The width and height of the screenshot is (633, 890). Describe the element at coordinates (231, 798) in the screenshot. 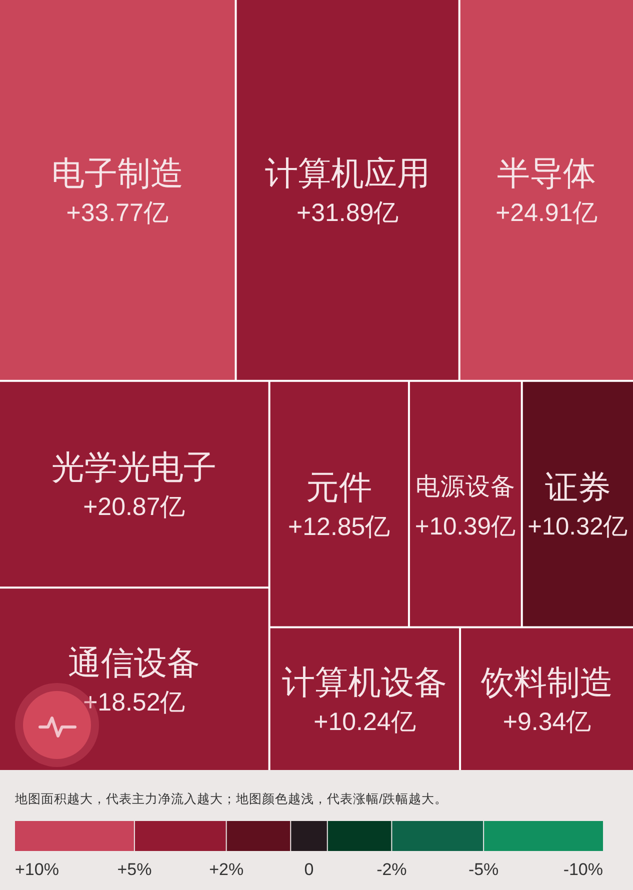

I see `text: 地图面积越大，代表主力净流入越大；地图颜色越浅，代表涨幅/跌幅越大。` at that location.